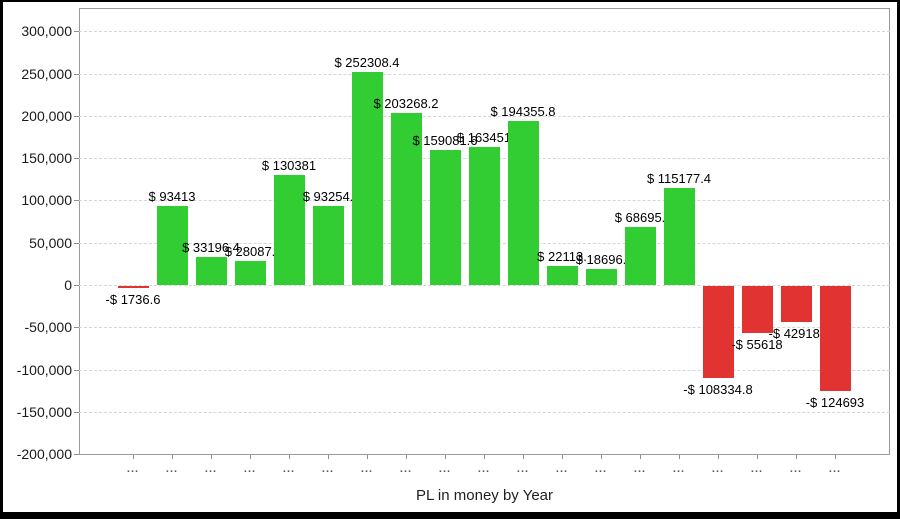 The image size is (900, 519). I want to click on y-axis-label: 300,000, so click(46, 31).